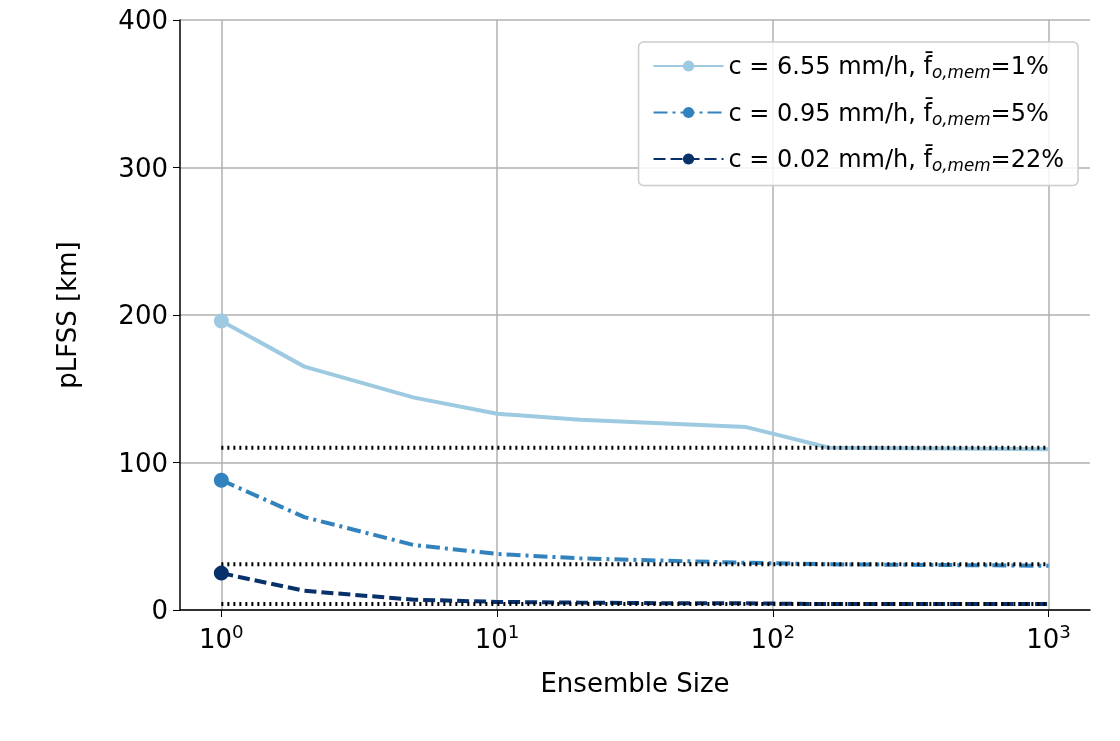 Image resolution: width=1120 pixels, height=741 pixels. What do you see at coordinates (159, 610) in the screenshot?
I see `y-tick-label: 0` at bounding box center [159, 610].